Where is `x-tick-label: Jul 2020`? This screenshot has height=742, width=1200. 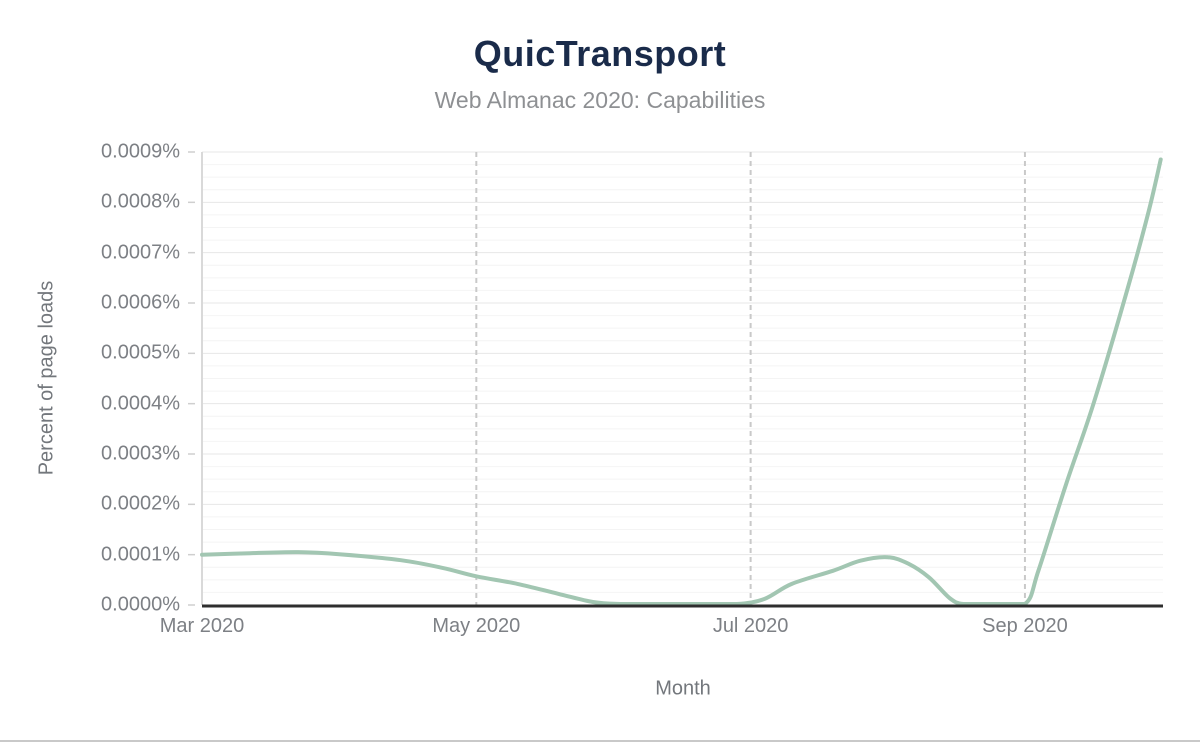
x-tick-label: Jul 2020 is located at coordinates (750, 626).